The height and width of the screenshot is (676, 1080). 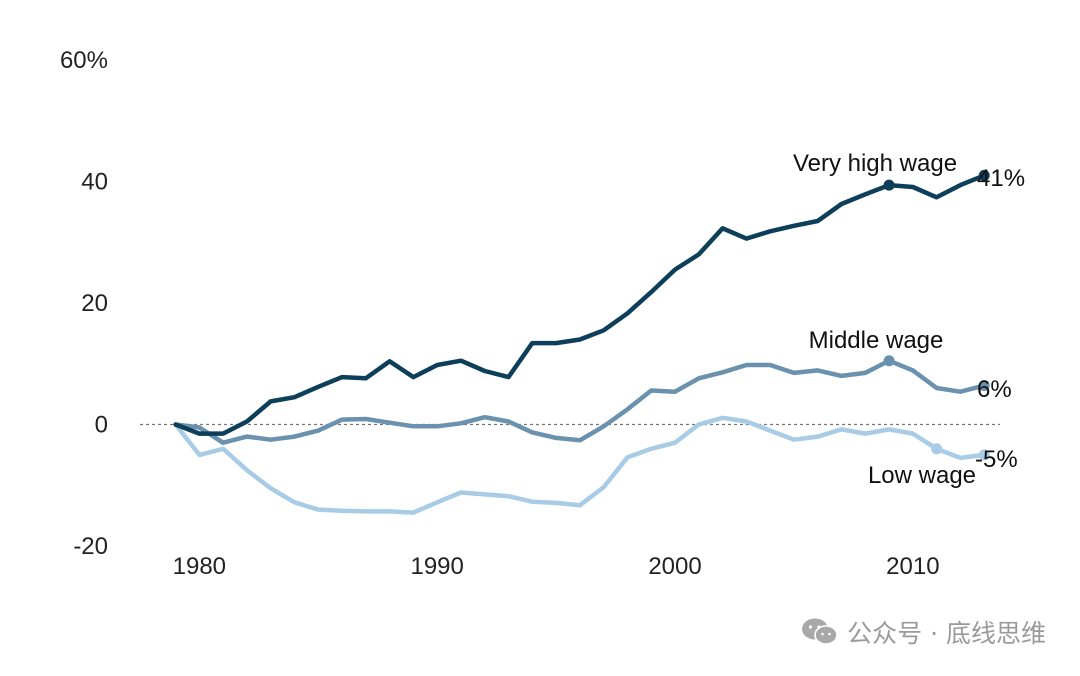 I want to click on series-line-low-wage, so click(x=580, y=465).